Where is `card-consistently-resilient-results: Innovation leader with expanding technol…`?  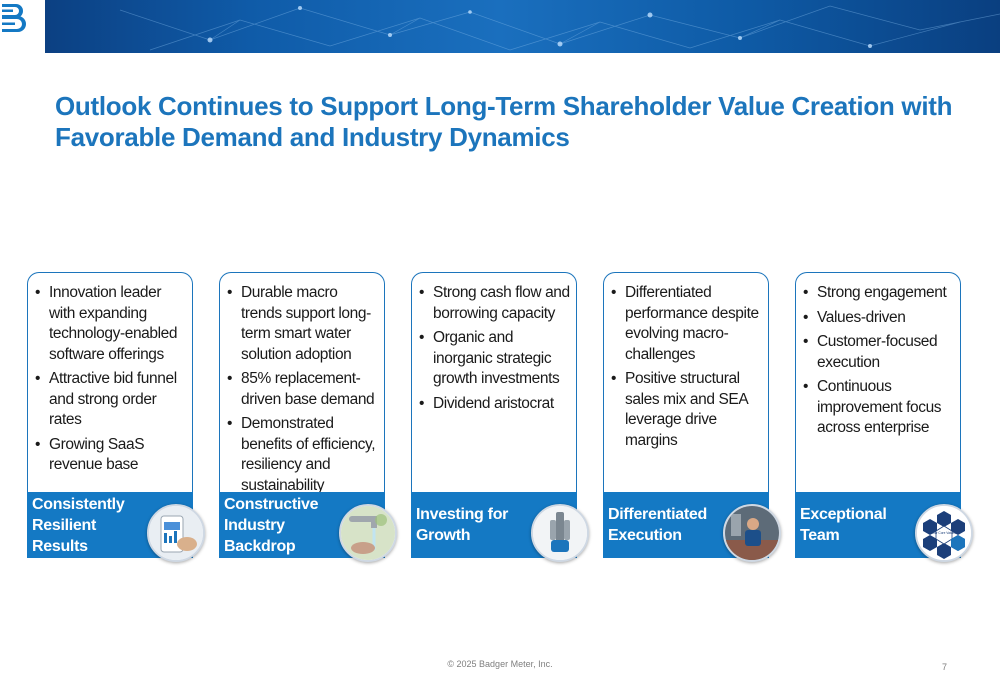 card-consistently-resilient-results: Innovation leader with expanding technol… is located at coordinates (116, 423).